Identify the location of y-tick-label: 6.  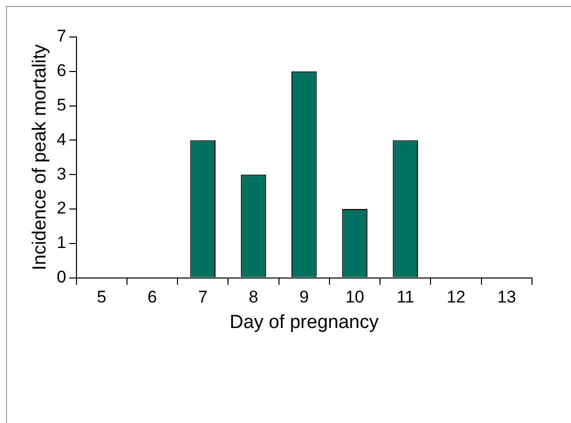
(61, 70).